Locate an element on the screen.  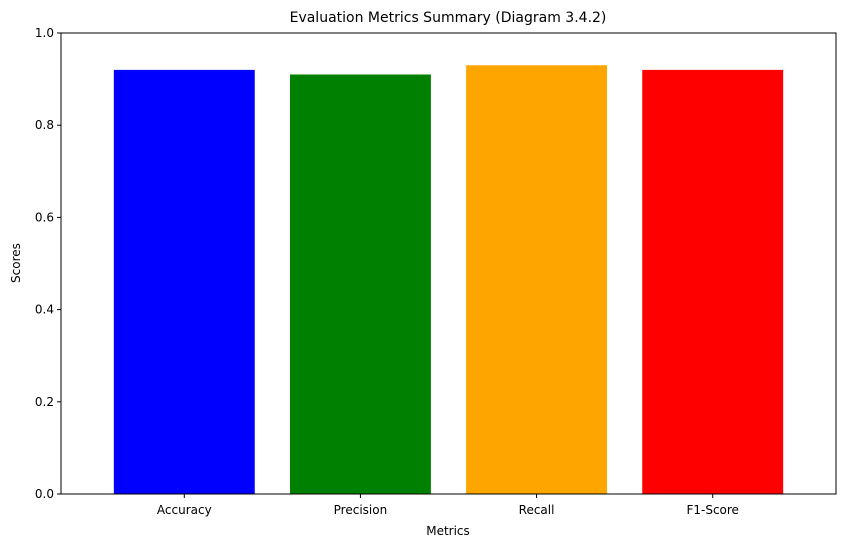
y-axis: 0.0 0.2 0.4 0.6 0.8 1.0 is located at coordinates (48, 263).